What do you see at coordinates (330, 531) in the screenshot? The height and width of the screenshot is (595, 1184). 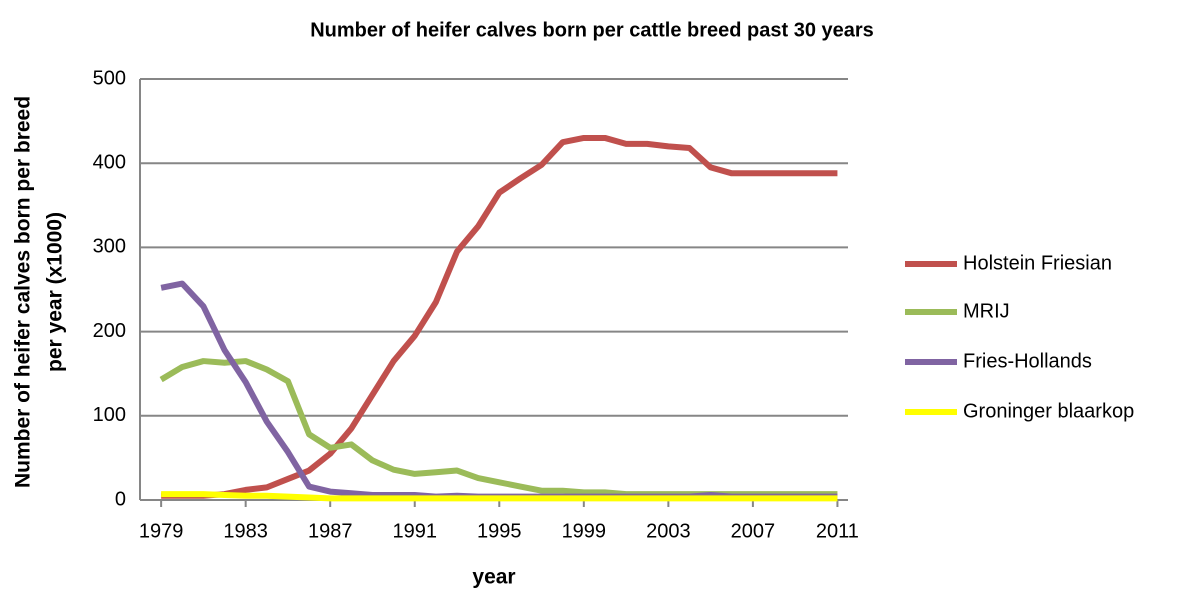 I see `x-tick-label: 1987` at bounding box center [330, 531].